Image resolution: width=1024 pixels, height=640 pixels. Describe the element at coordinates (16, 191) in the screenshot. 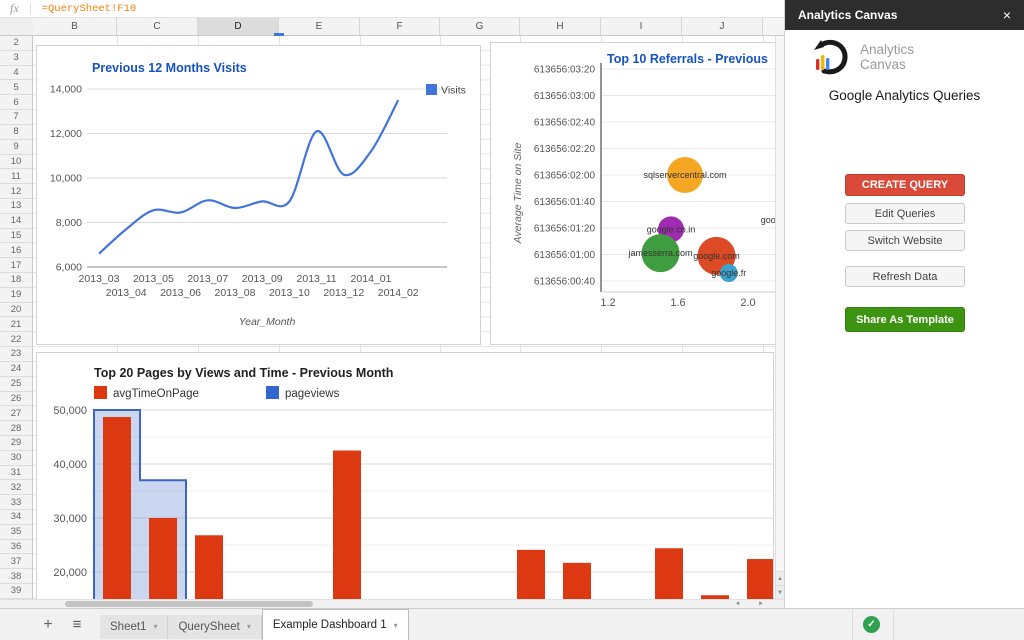

I see `row-header-12: 12` at that location.